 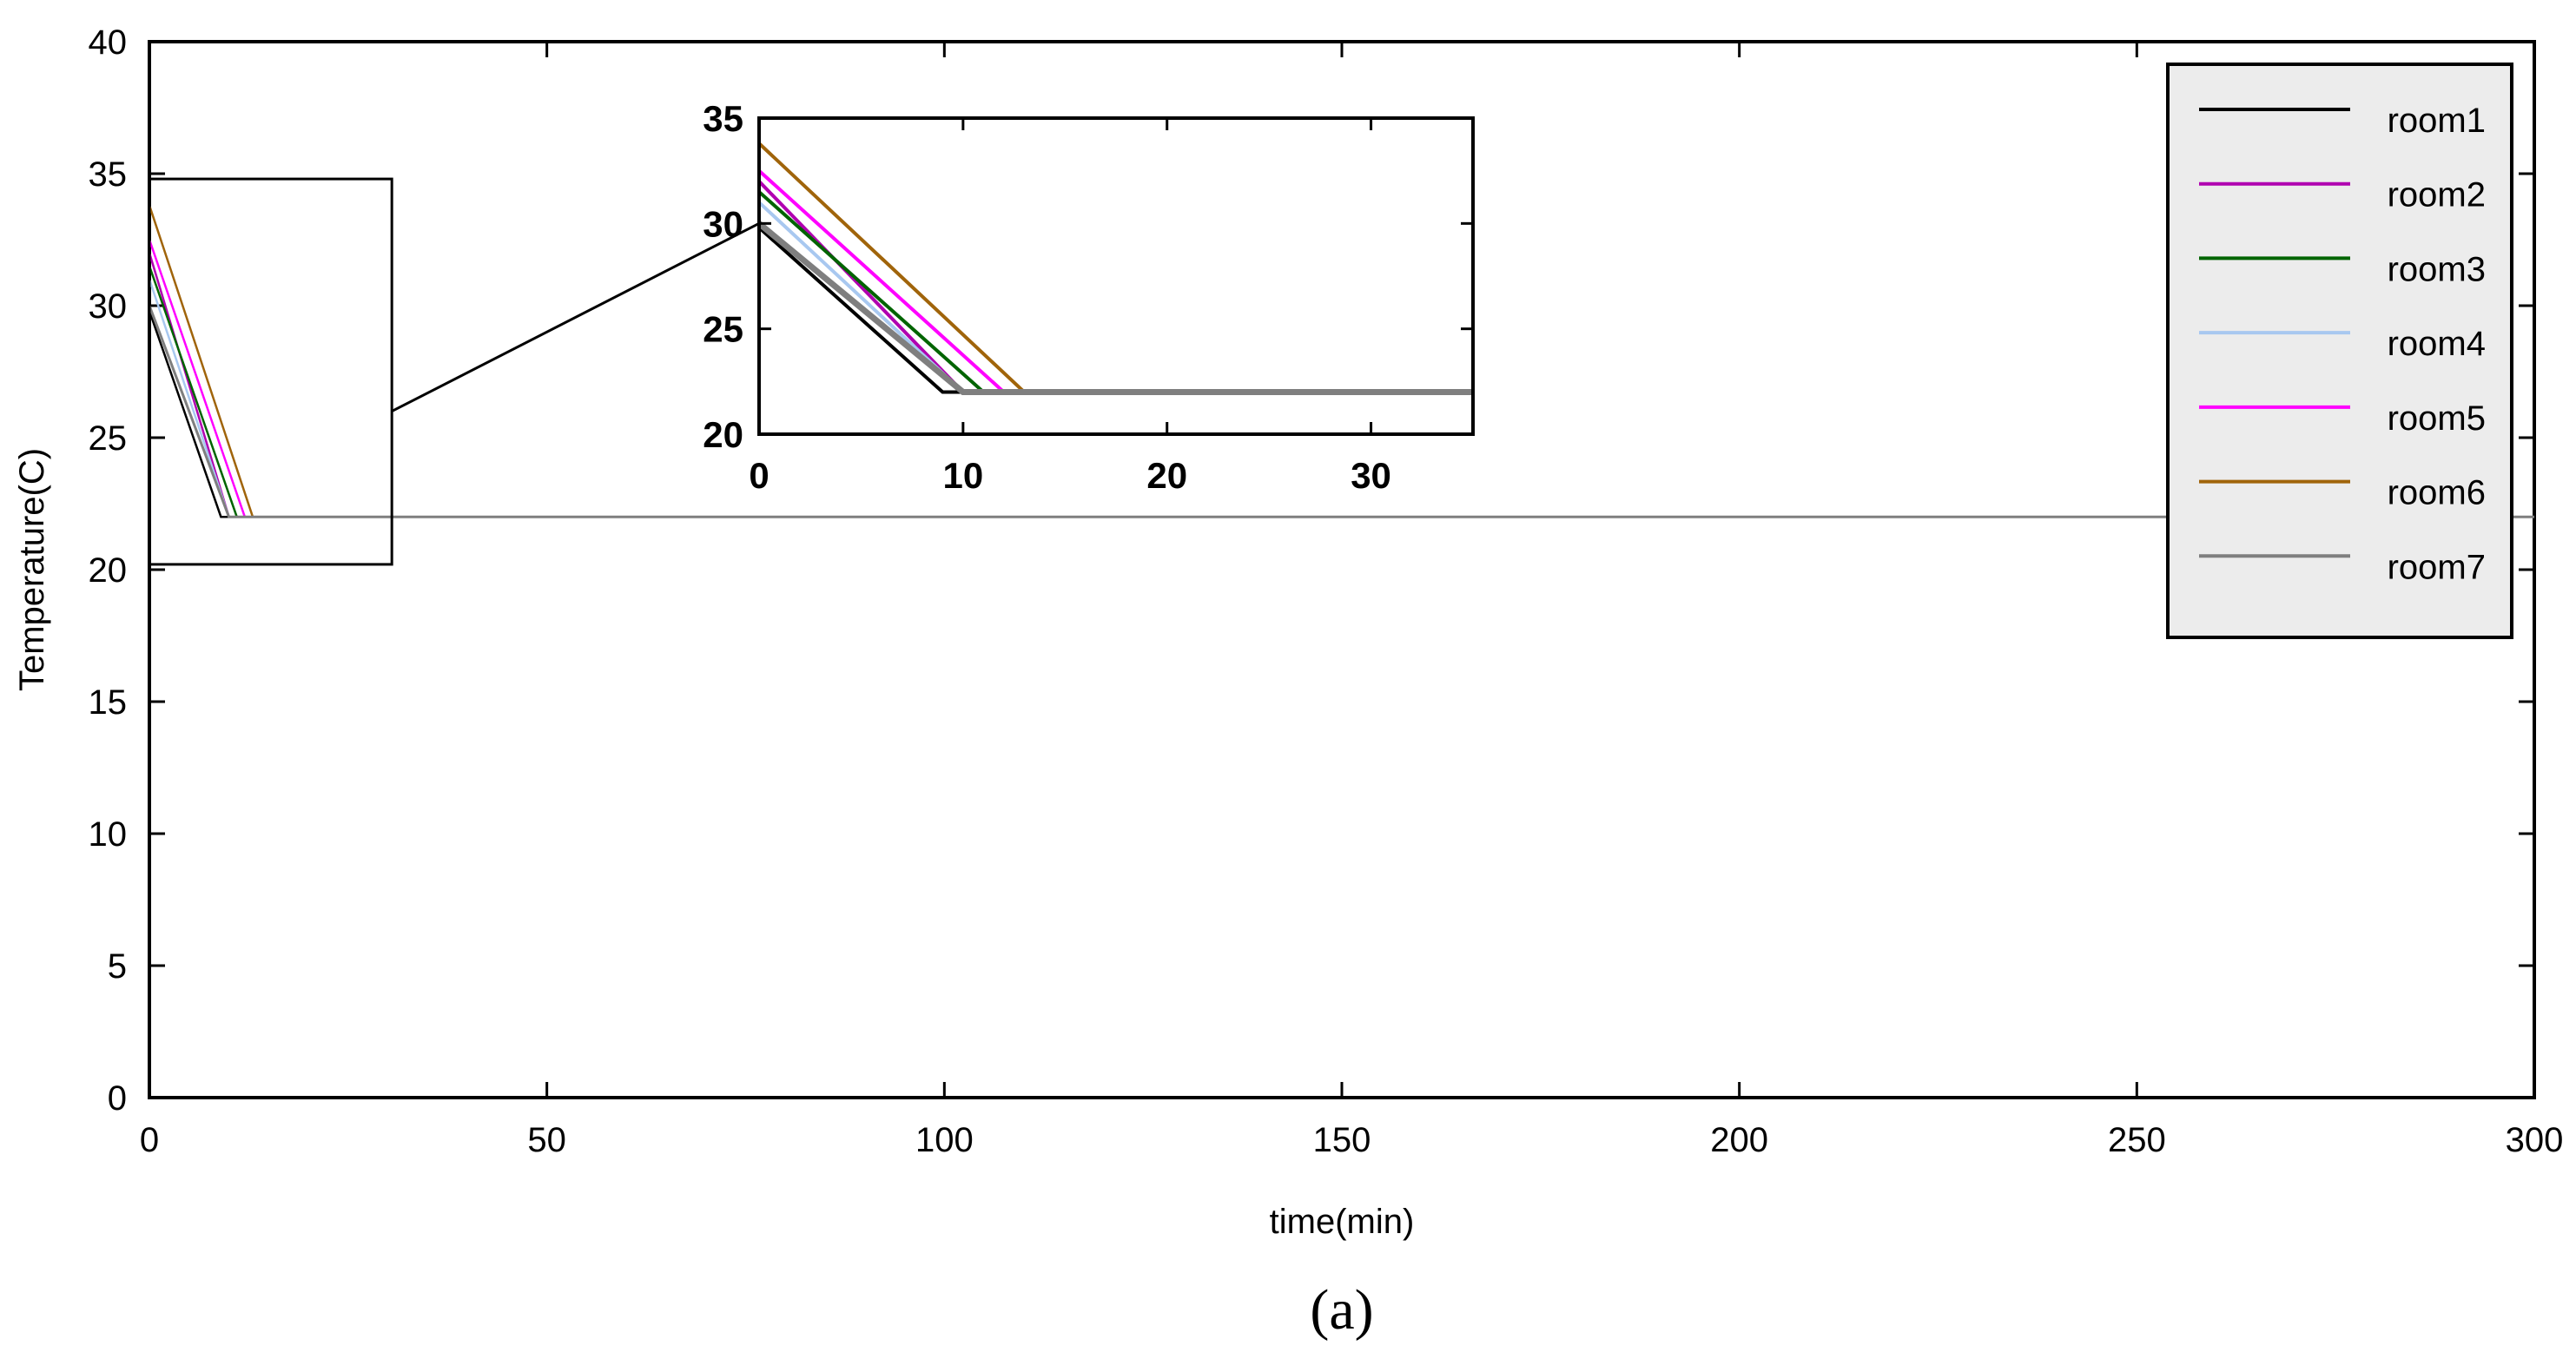 I want to click on legend-label-room3: room3, so click(x=2437, y=269).